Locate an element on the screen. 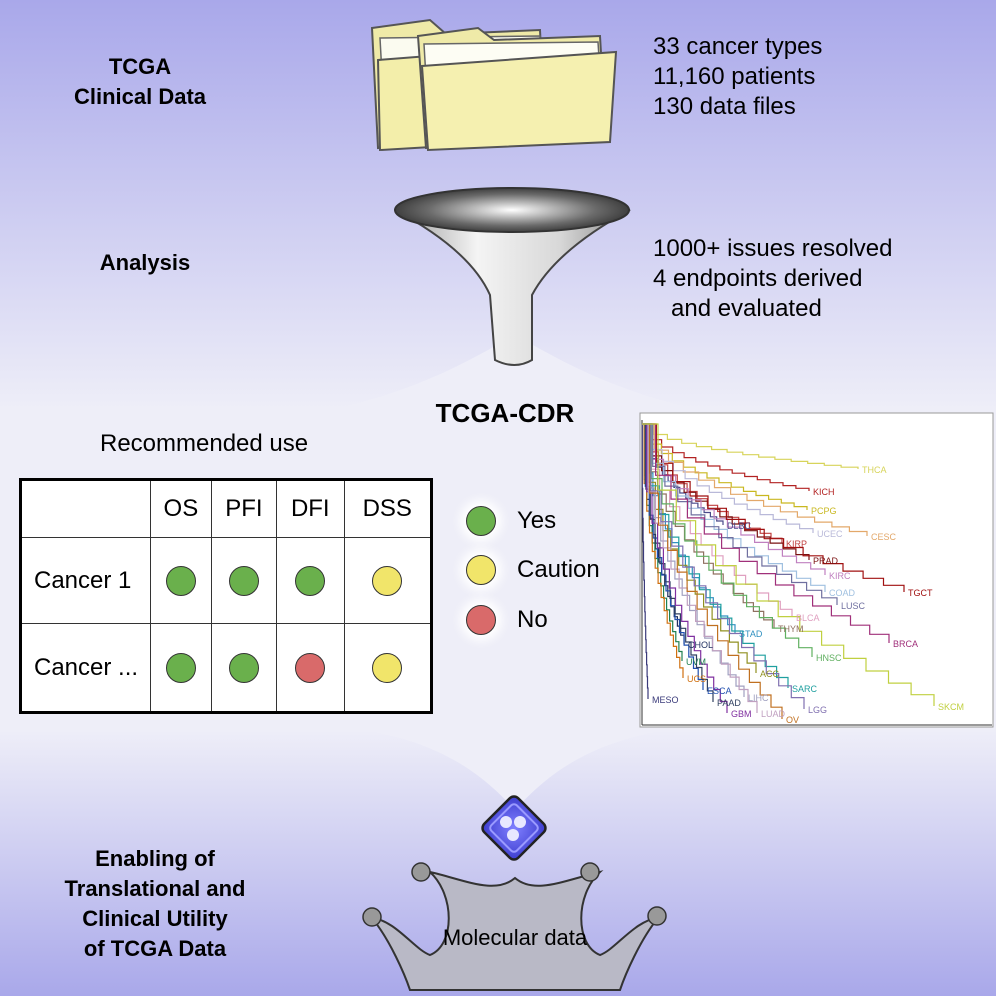 The image size is (996, 996). curve-label: LGG is located at coordinates (817, 710).